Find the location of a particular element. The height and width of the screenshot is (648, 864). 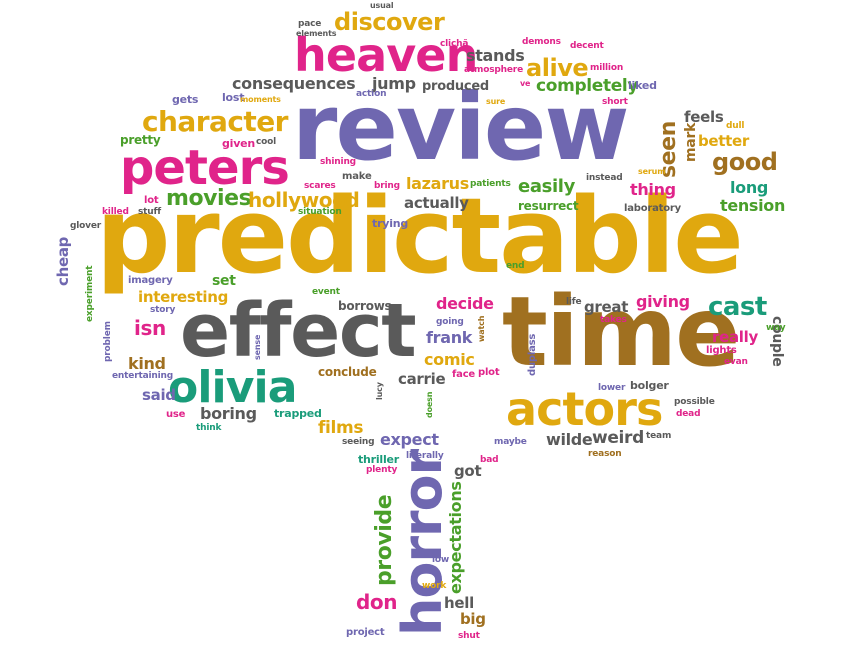

cloud-word: stands is located at coordinates (495, 55).